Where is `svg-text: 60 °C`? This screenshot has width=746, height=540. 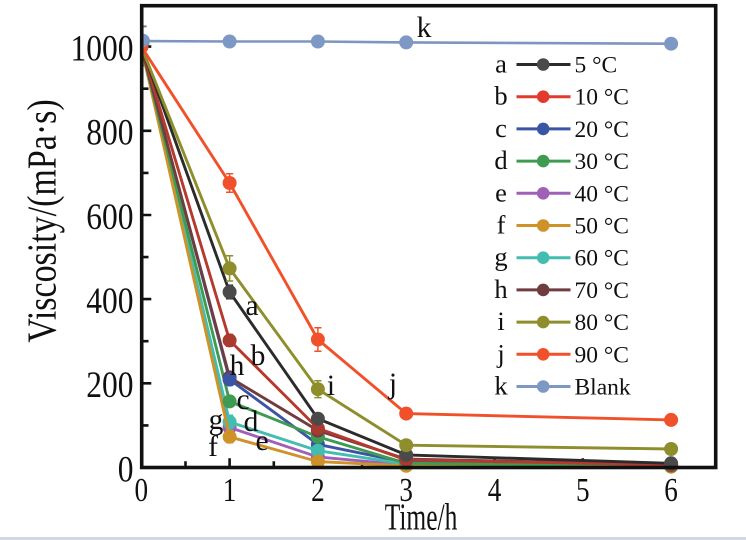 svg-text: 60 °C is located at coordinates (602, 259).